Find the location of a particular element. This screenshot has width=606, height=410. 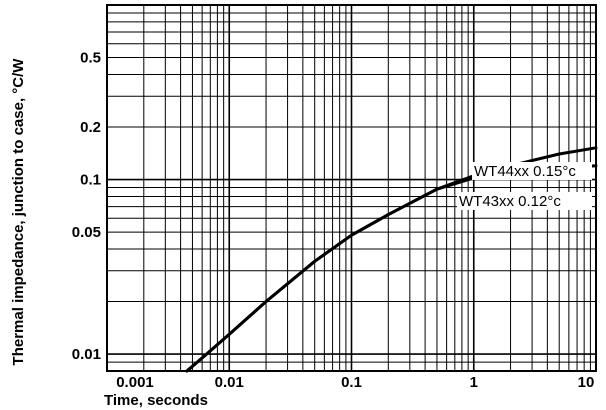

series-labels: WT44xx 0.15°c WT43xx 0.12°c is located at coordinates (524, 186).